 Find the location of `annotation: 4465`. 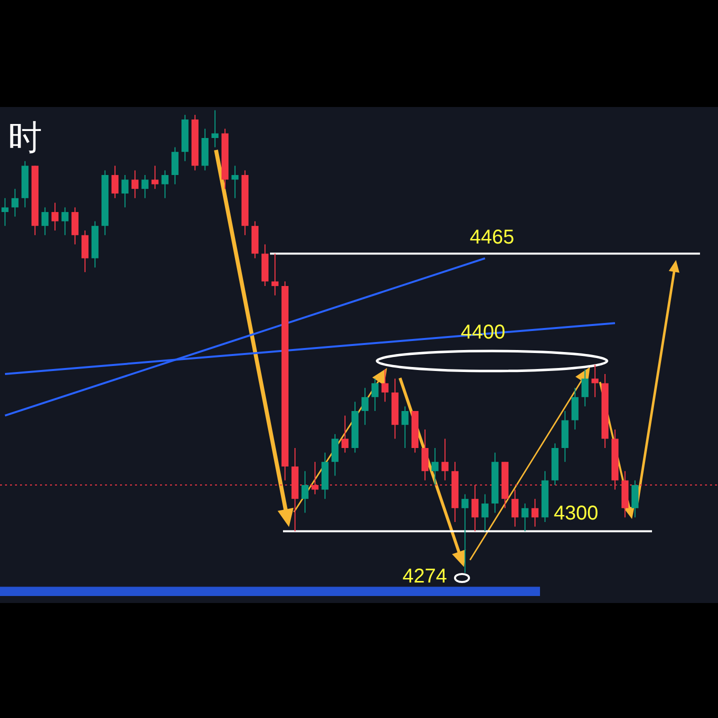

annotation: 4465 is located at coordinates (492, 237).